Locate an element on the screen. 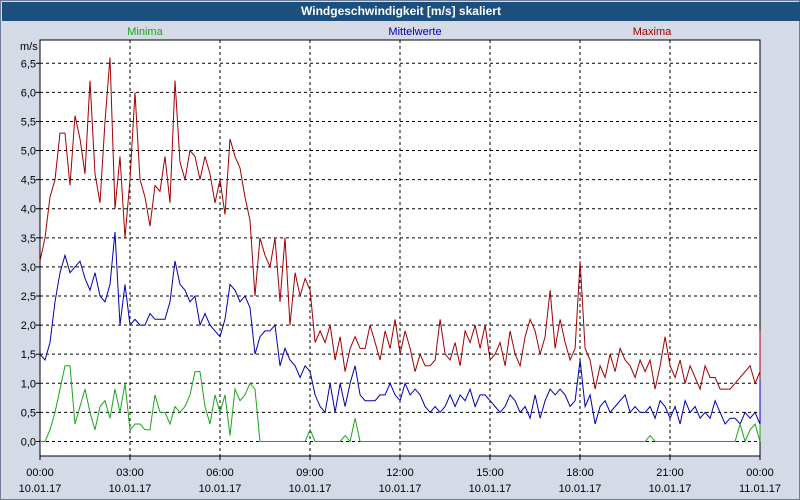 The height and width of the screenshot is (500, 800). y-tick-label: 4,0 is located at coordinates (28, 210).